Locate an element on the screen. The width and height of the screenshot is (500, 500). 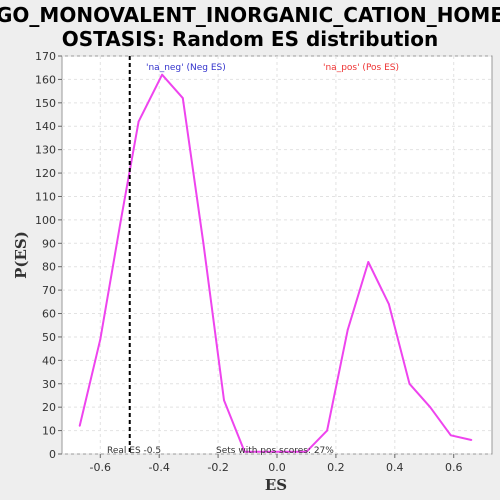
y-tick-label: 160 is located at coordinates (45, 79).